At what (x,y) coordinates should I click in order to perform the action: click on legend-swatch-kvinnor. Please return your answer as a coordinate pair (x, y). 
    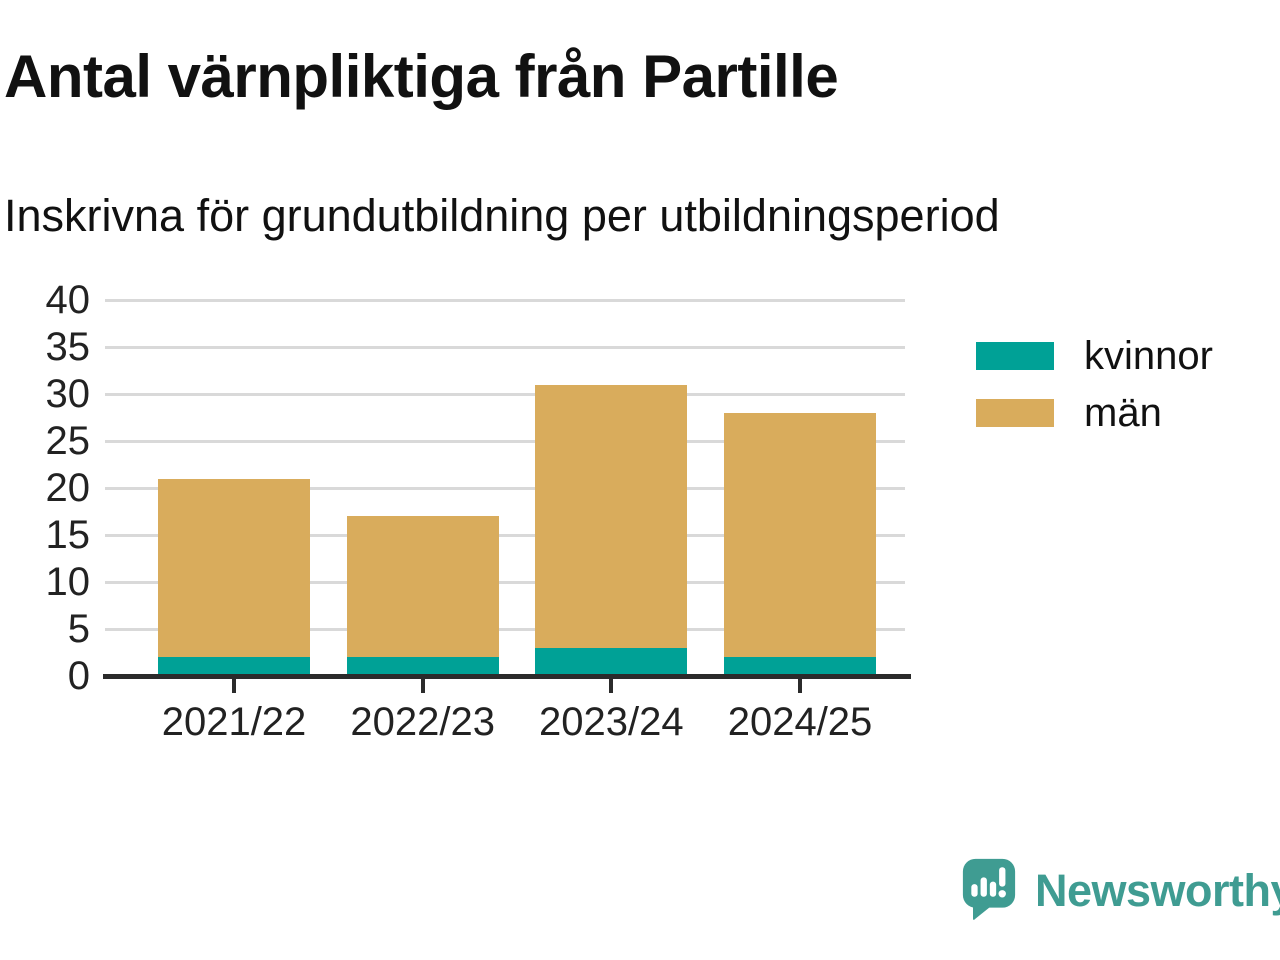
    Looking at the image, I should click on (1015, 356).